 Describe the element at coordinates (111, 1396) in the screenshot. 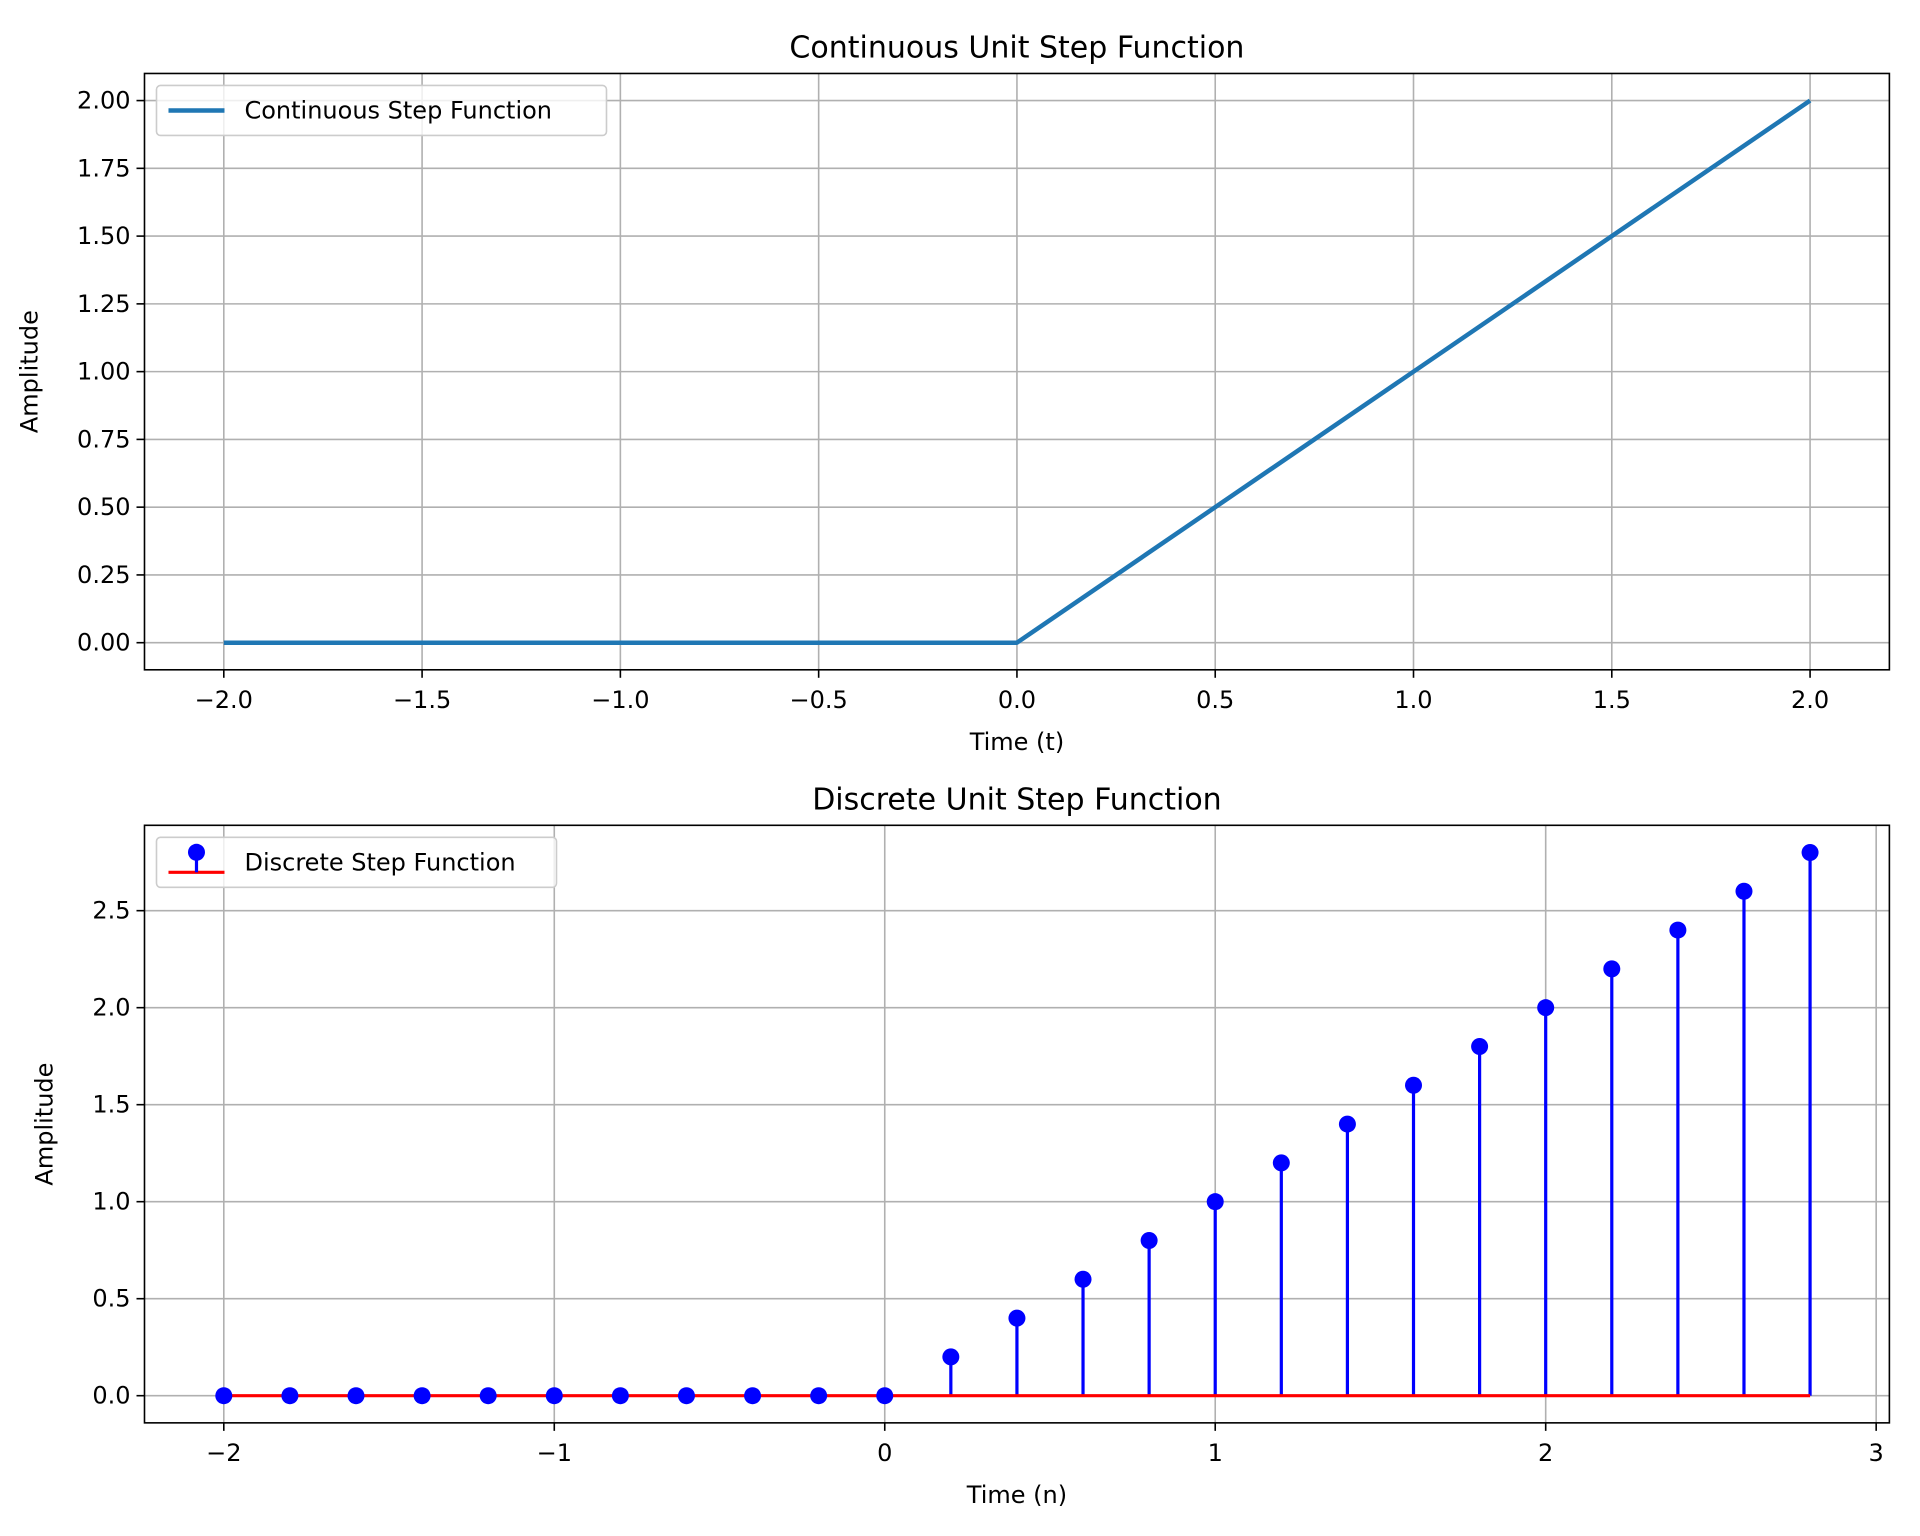

I see `discrete-y-tick-label: 0.0` at that location.